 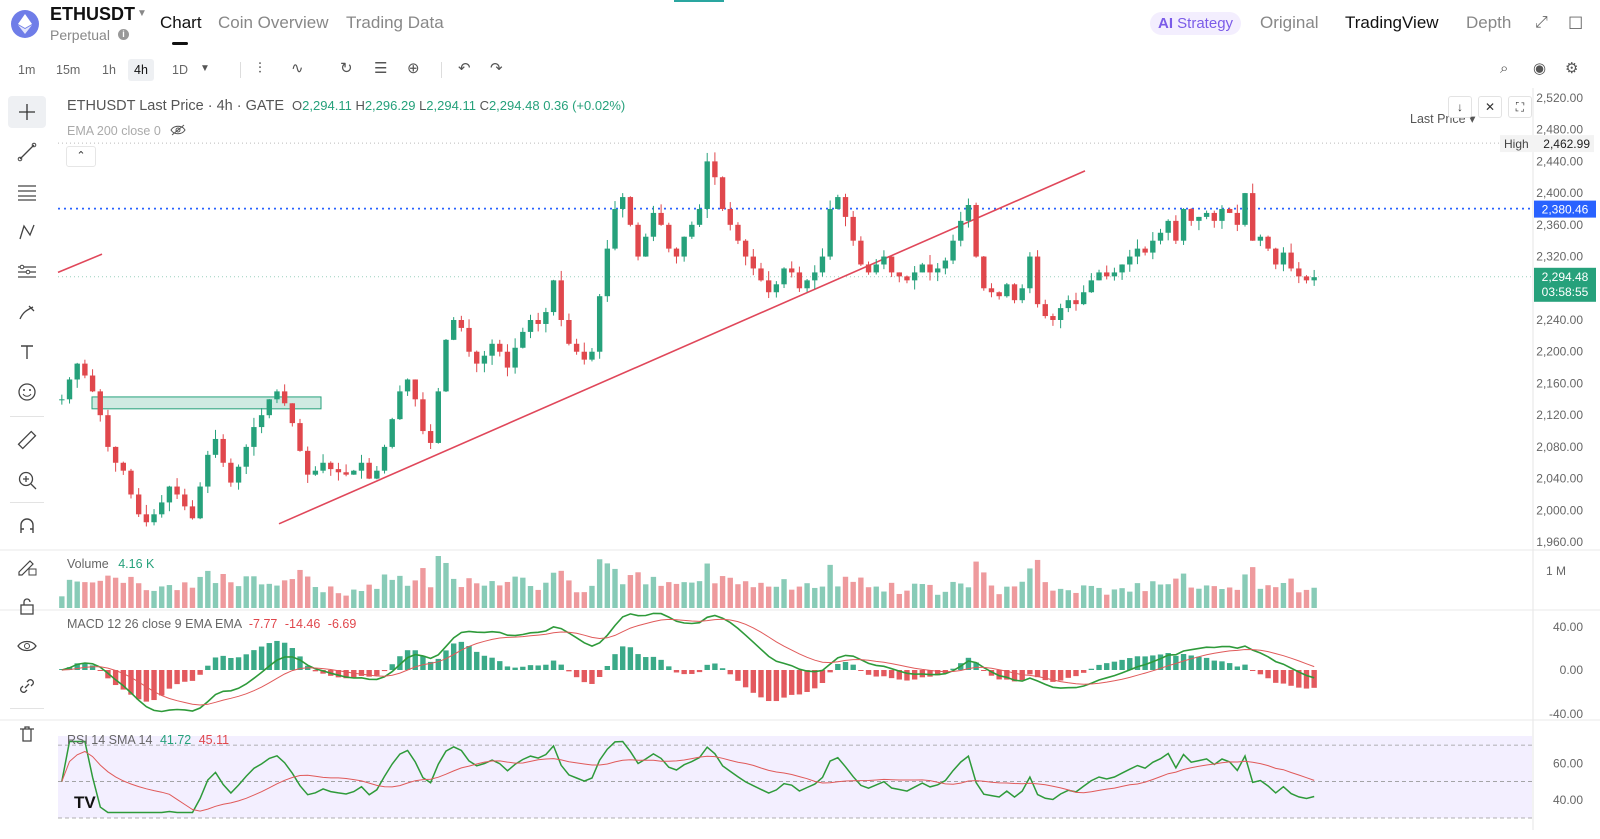 What do you see at coordinates (1572, 68) in the screenshot?
I see `settings-gear-icon: ⚙` at bounding box center [1572, 68].